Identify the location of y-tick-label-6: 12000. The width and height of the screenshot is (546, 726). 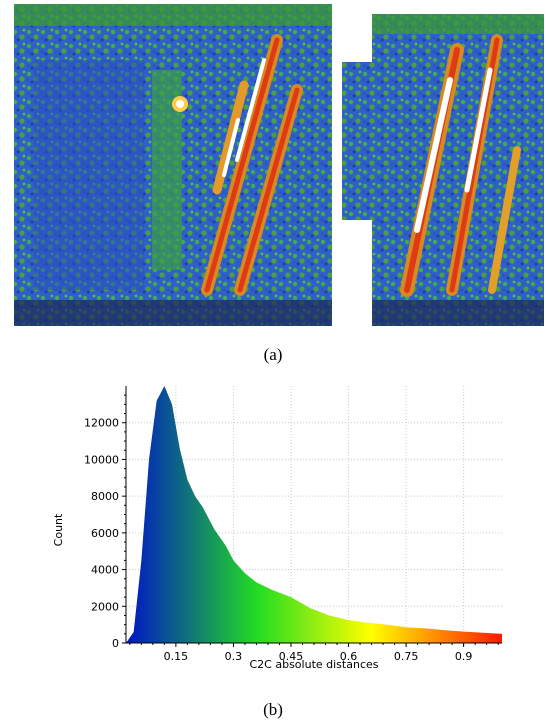
(101, 423).